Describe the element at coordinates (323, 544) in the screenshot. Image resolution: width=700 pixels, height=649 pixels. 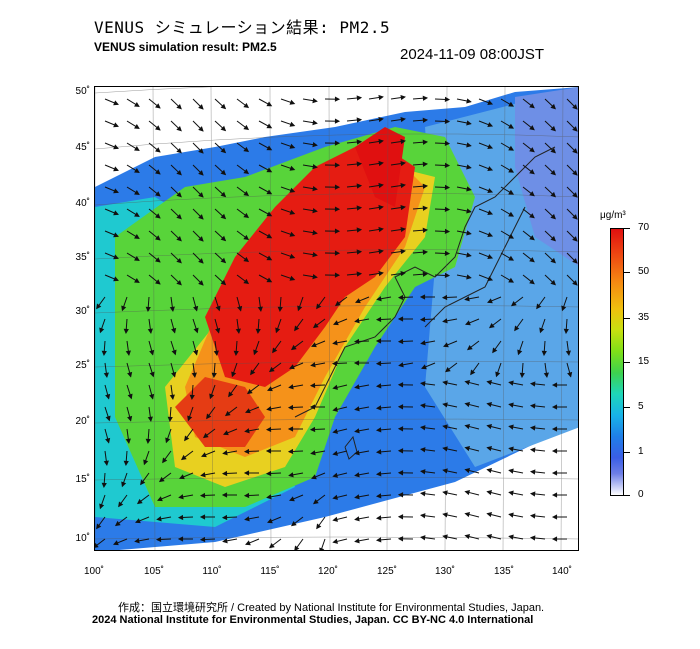
I see `wind-arrow` at that location.